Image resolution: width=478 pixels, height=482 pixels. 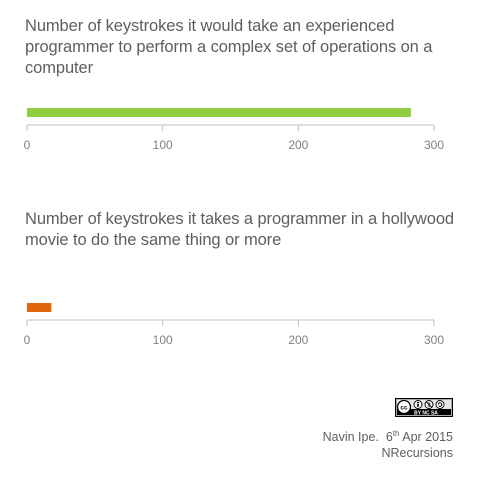 I want to click on cc-by-nc-sa-icon: cc $ BY NC SA, so click(x=424, y=407).